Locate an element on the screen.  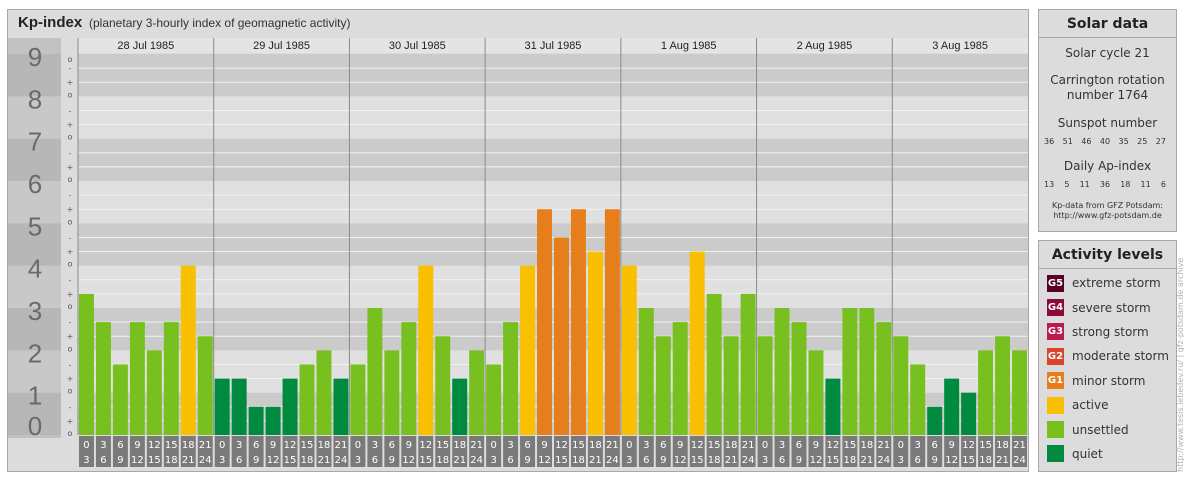
activity-level-label: quiet is located at coordinates (1087, 453).